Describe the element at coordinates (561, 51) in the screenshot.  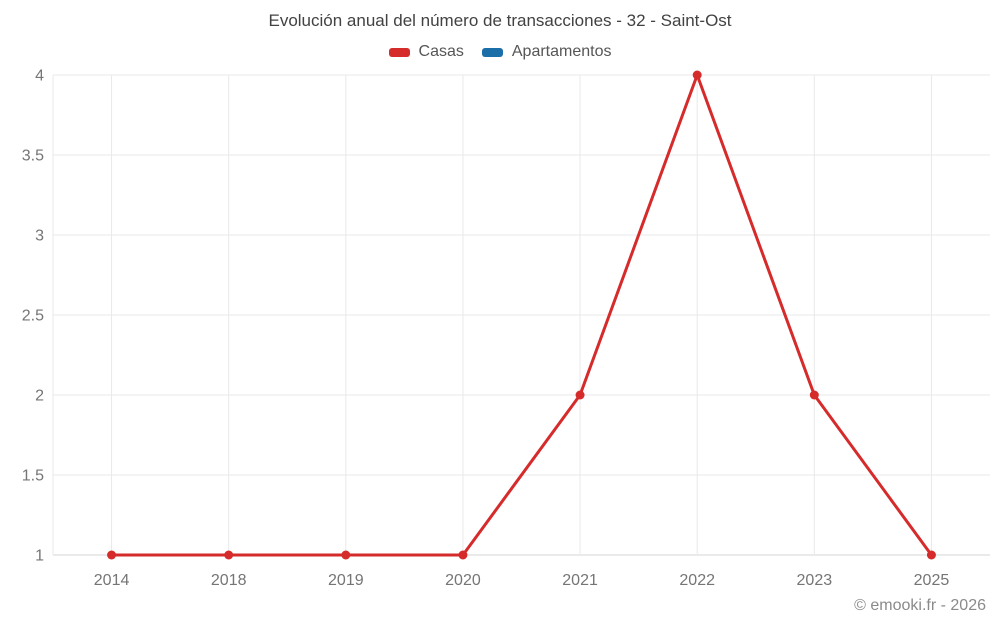
I see `apartamentos-legend-label: Apartamentos` at that location.